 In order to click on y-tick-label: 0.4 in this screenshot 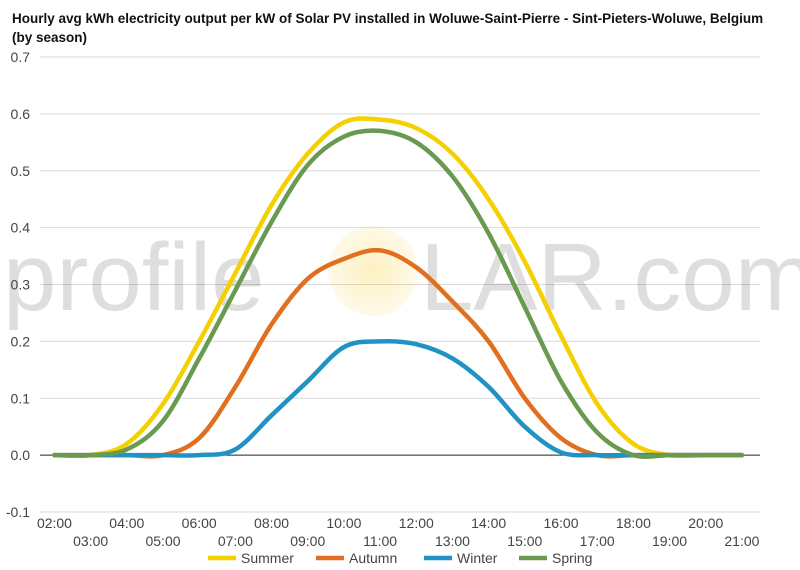, I will do `click(21, 228)`.